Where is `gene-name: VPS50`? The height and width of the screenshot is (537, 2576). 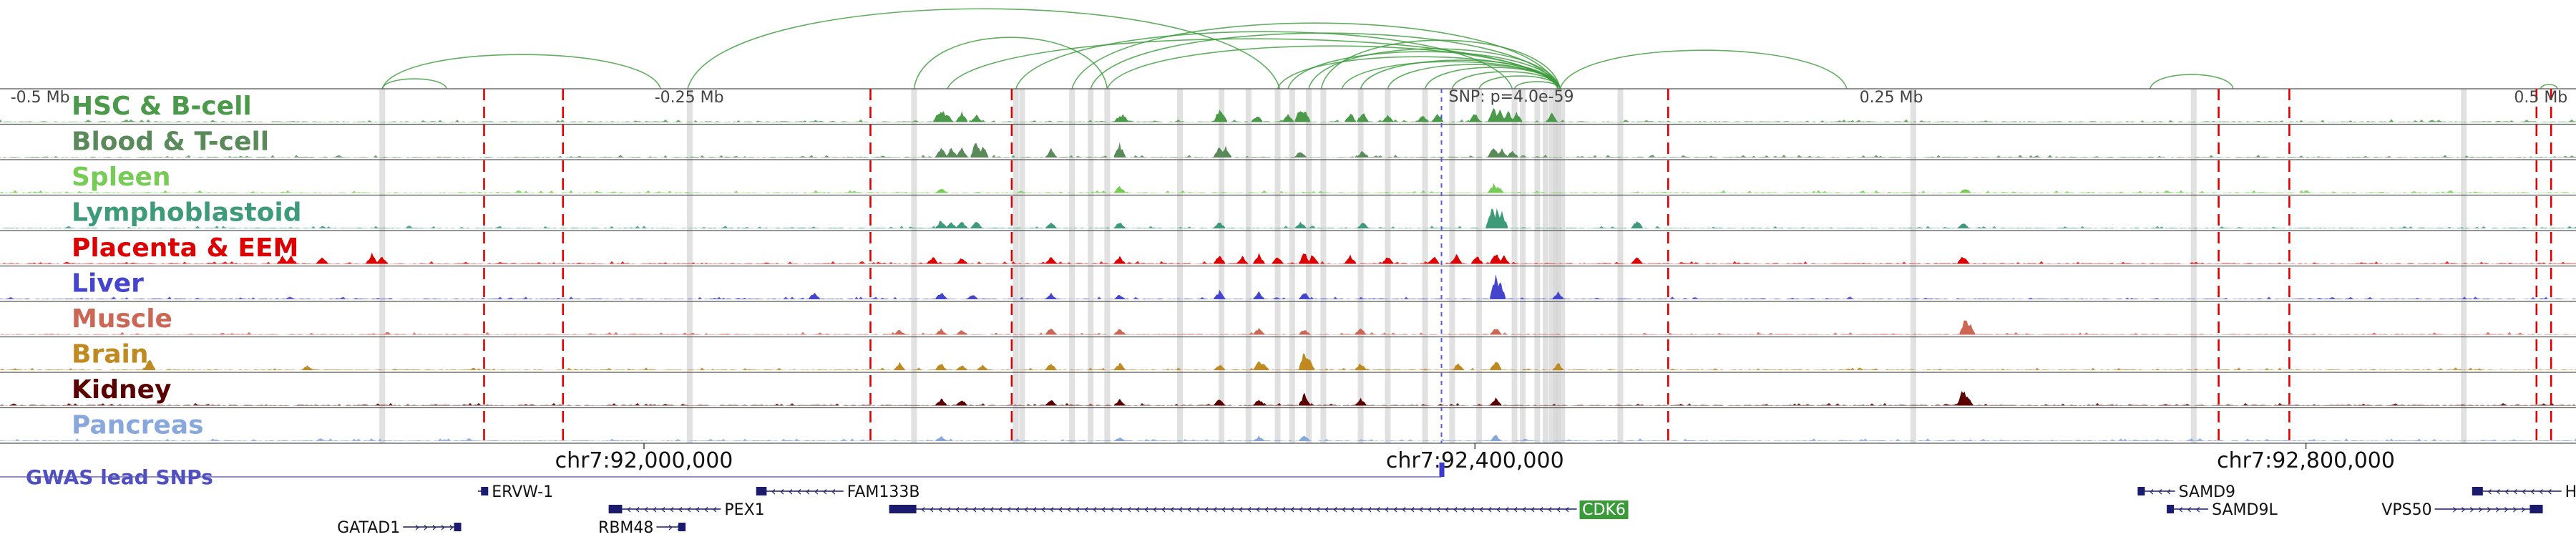 gene-name: VPS50 is located at coordinates (2406, 510).